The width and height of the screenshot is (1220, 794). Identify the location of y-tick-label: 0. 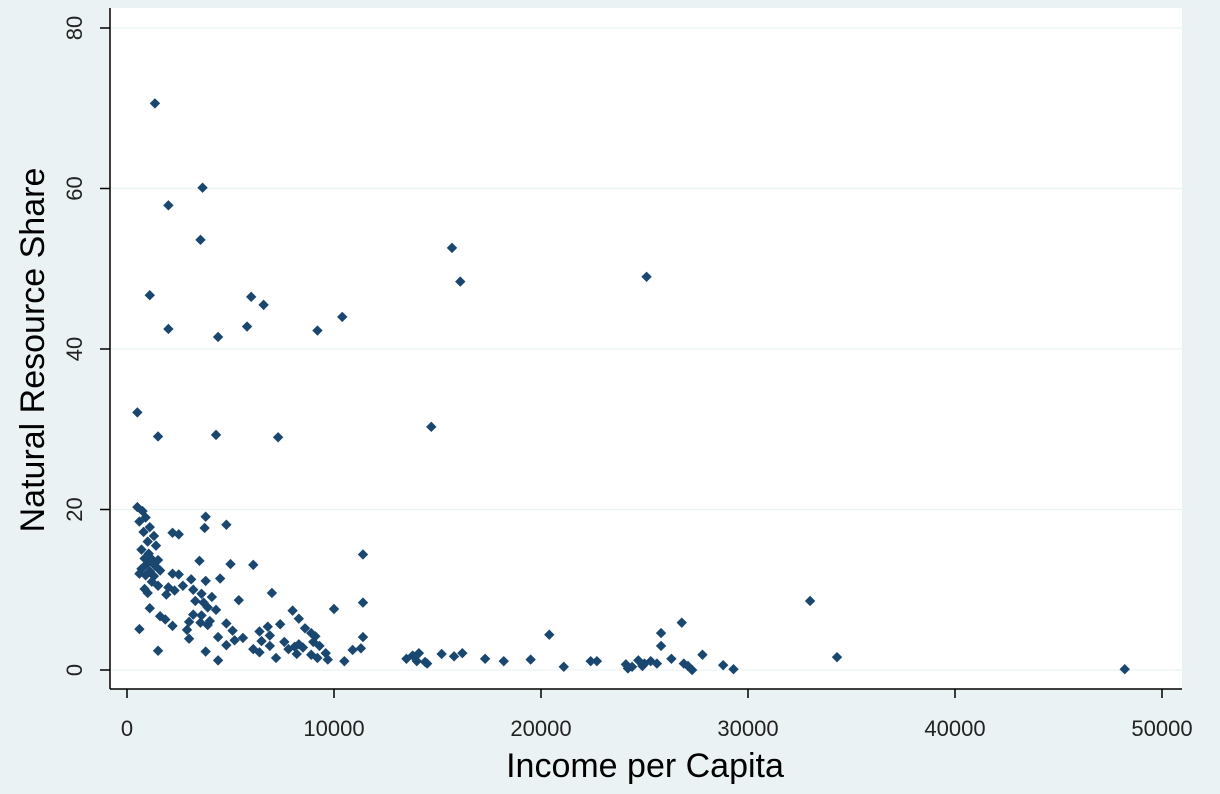
(74, 670).